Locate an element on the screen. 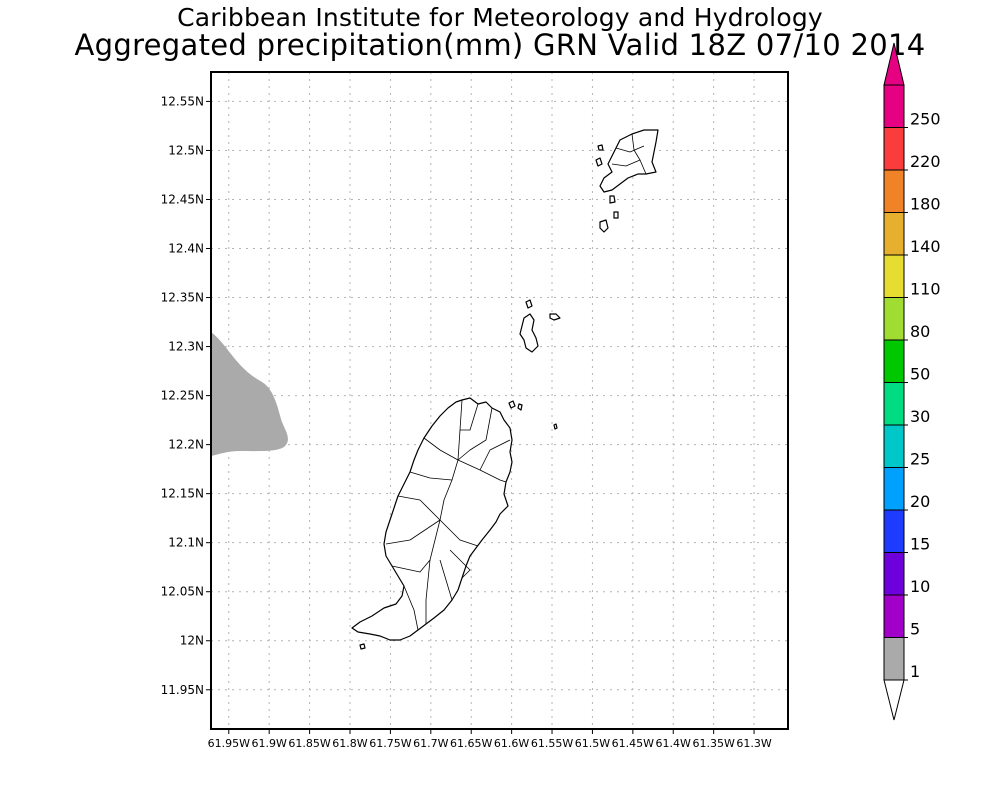 The image size is (1000, 800). latitude-tick-label: 12N is located at coordinates (192, 641).